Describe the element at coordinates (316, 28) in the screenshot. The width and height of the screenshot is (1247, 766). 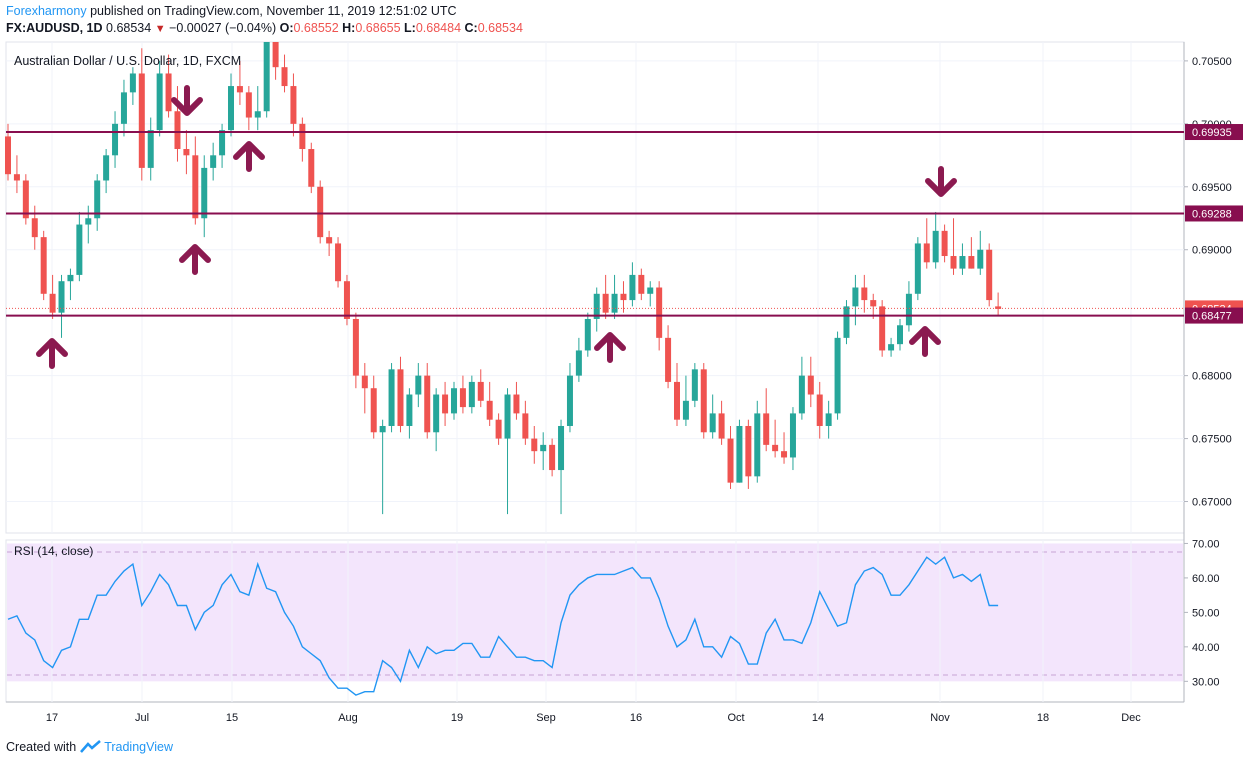
I see `open-value: 0.68552` at that location.